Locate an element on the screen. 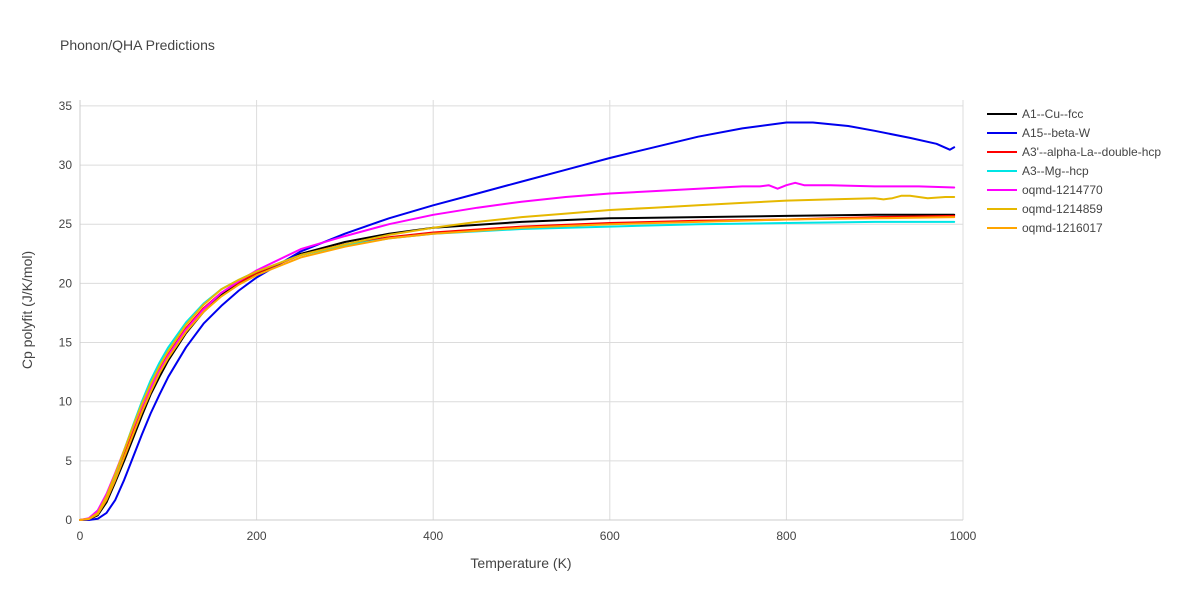  x-tick-label: 0 is located at coordinates (80, 536).